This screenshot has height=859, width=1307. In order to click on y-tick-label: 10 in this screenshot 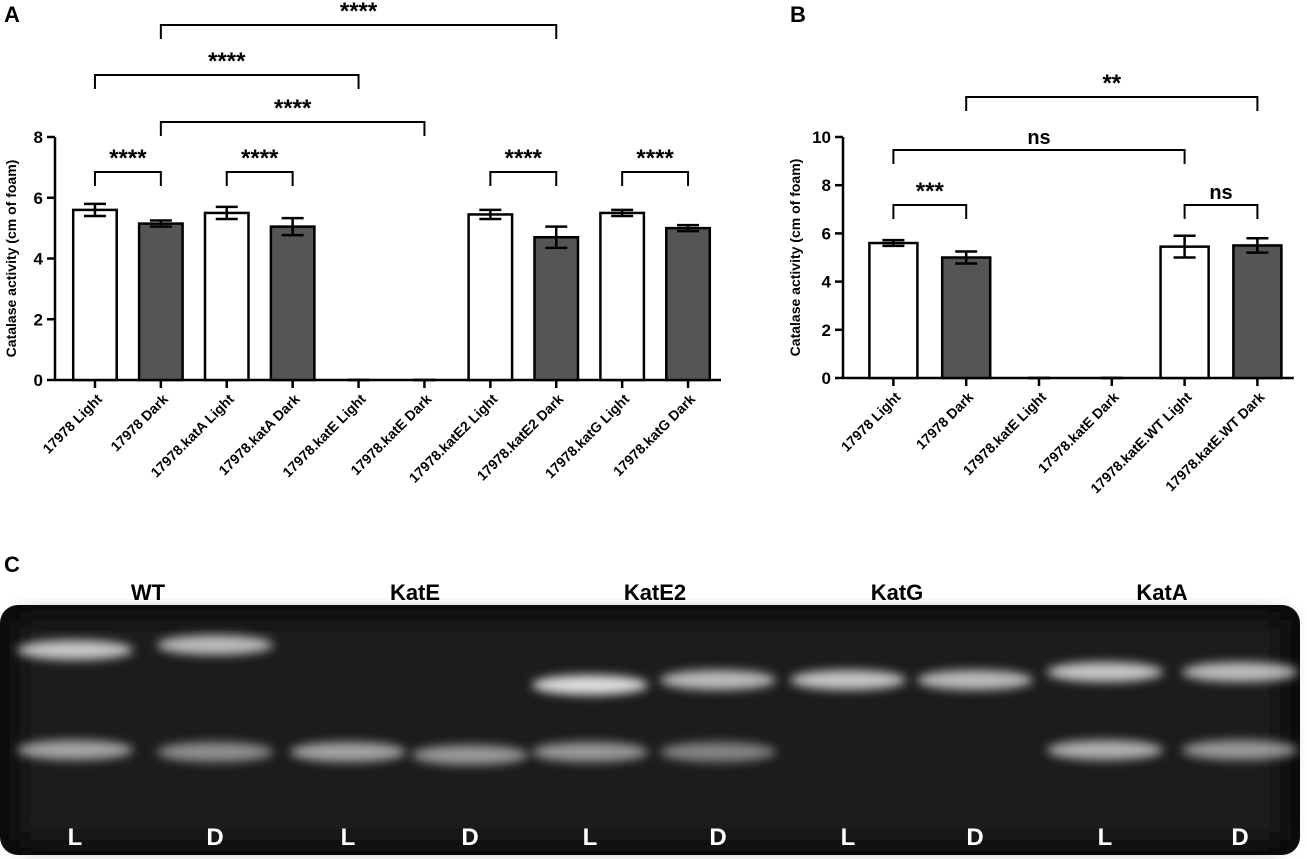, I will do `click(821, 137)`.